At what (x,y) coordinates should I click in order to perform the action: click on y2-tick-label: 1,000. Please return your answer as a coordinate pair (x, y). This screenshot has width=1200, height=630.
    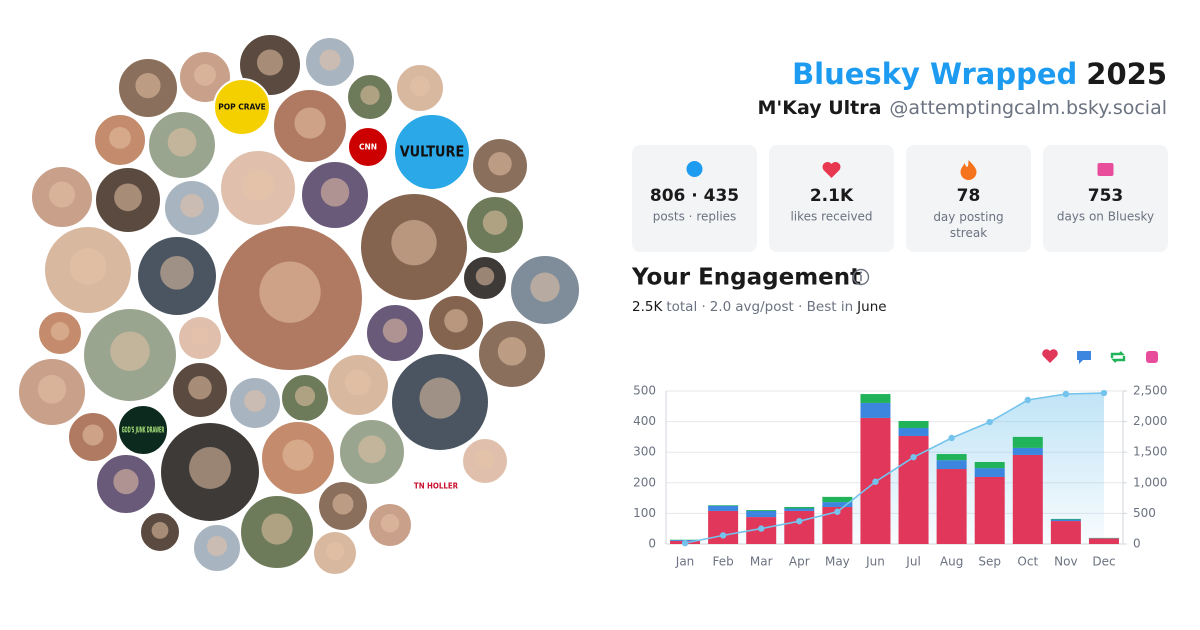
    Looking at the image, I should click on (1150, 482).